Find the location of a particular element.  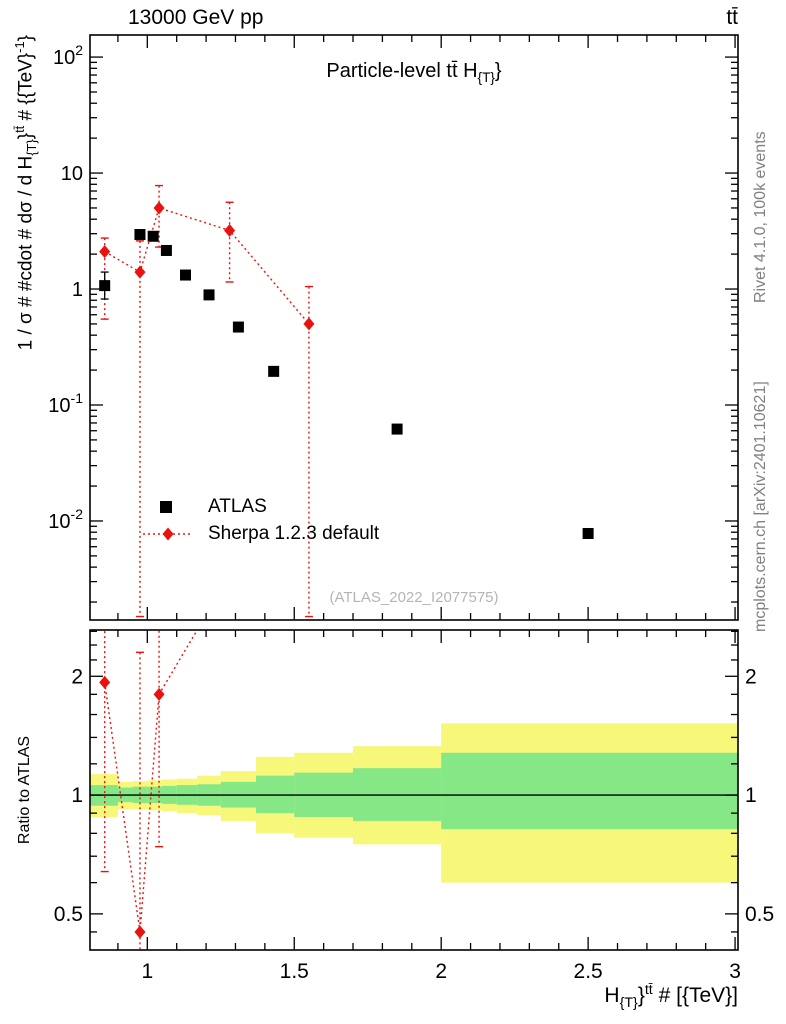

svg-text: 10² is located at coordinates (68, 55).